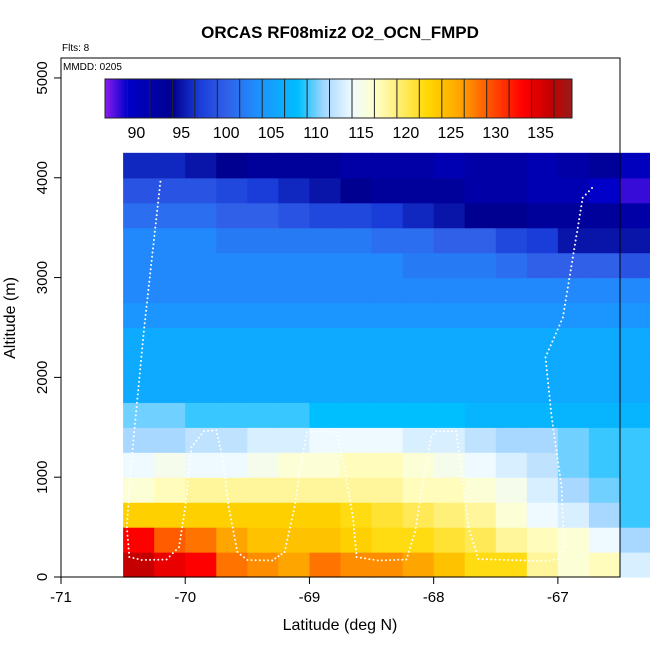 The height and width of the screenshot is (655, 650). I want to click on x-axis-label: Latitude (deg N), so click(340, 625).